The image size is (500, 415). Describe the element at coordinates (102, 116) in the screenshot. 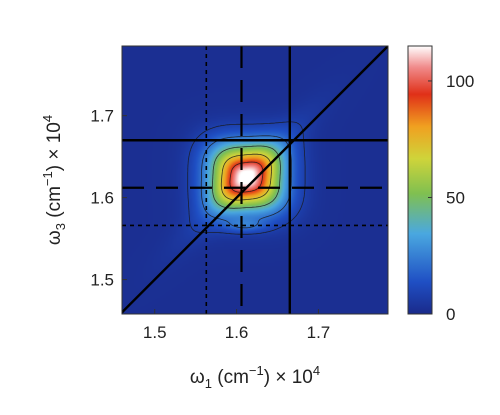

I see `y-tick-label: 1.7` at that location.